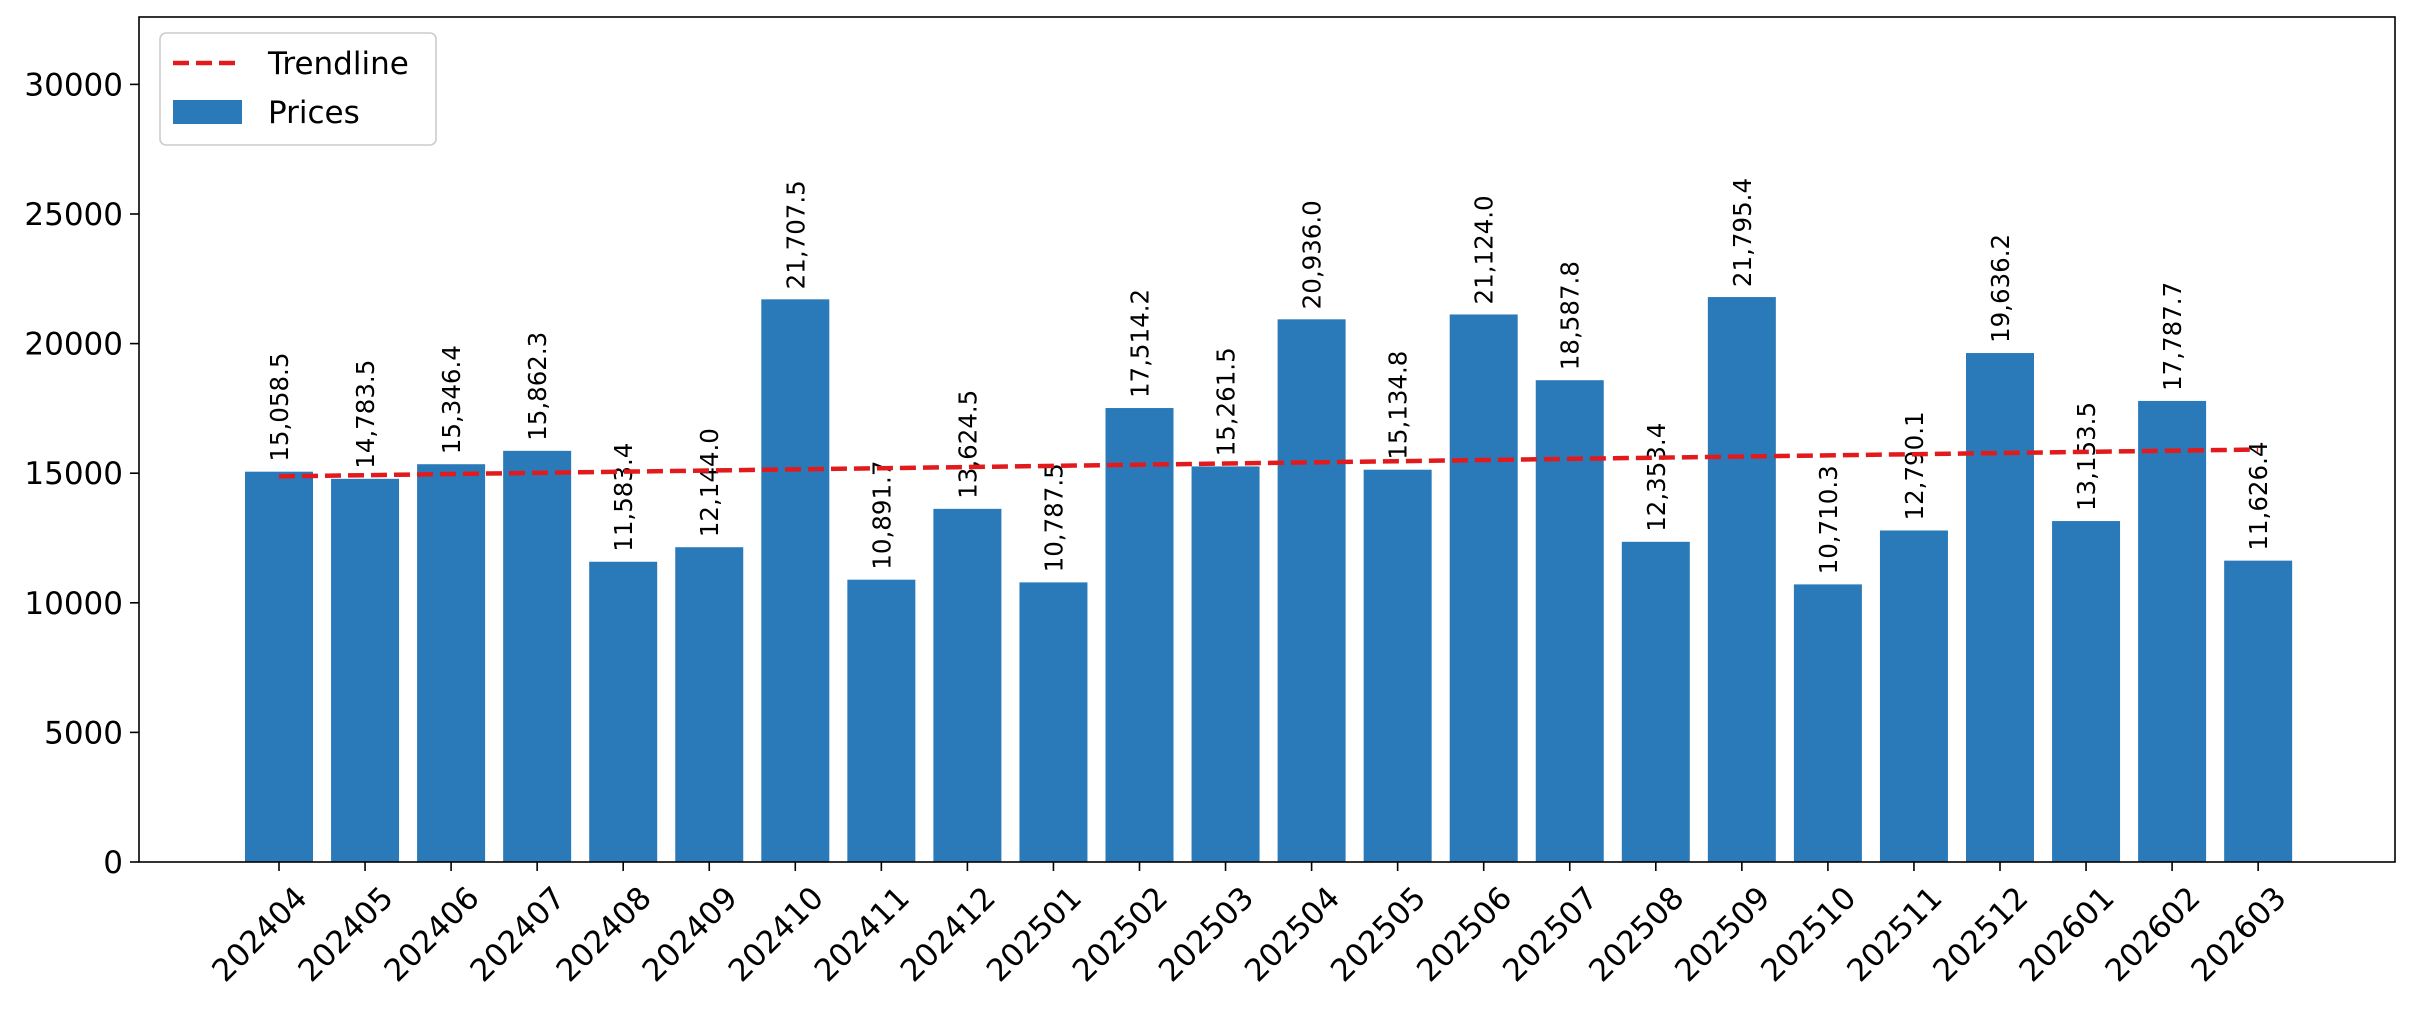 Image resolution: width=2411 pixels, height=1016 pixels. Describe the element at coordinates (73, 215) in the screenshot. I see `y-tick-label-25000: 25000` at that location.